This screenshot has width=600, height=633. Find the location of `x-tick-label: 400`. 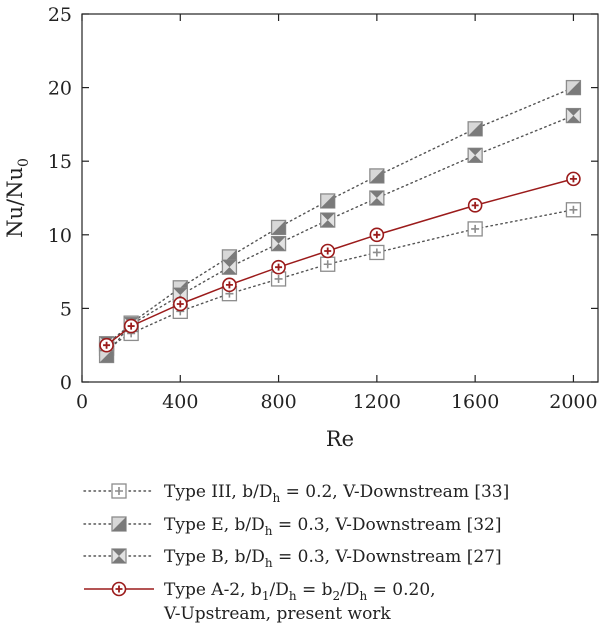

x-tick-label: 400 is located at coordinates (180, 402).